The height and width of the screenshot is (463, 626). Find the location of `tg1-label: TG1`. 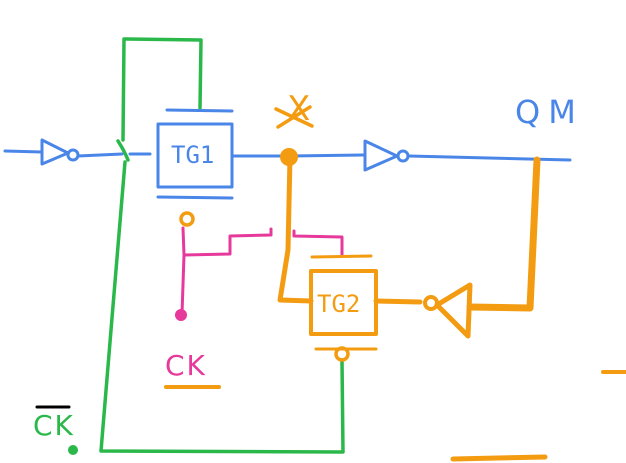

tg1-label: TG1 is located at coordinates (193, 155).